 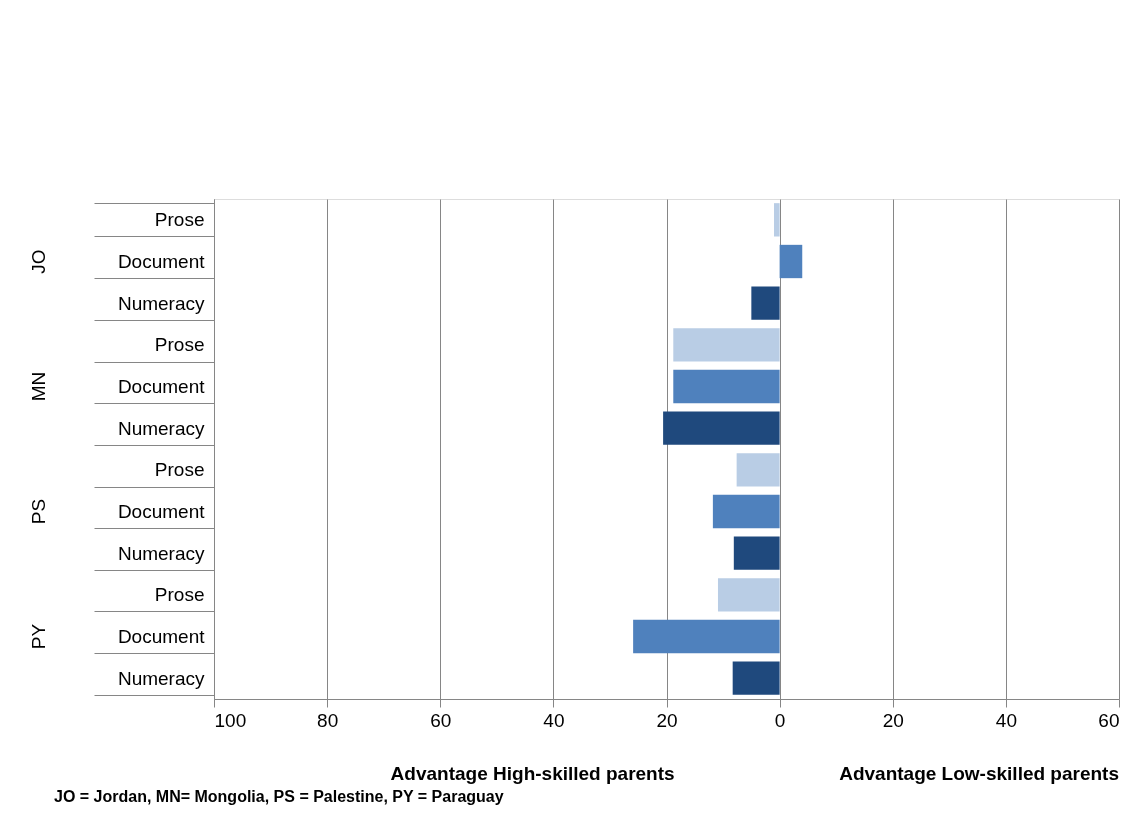 I want to click on text: Advantage High-skilled parents, so click(x=532, y=773).